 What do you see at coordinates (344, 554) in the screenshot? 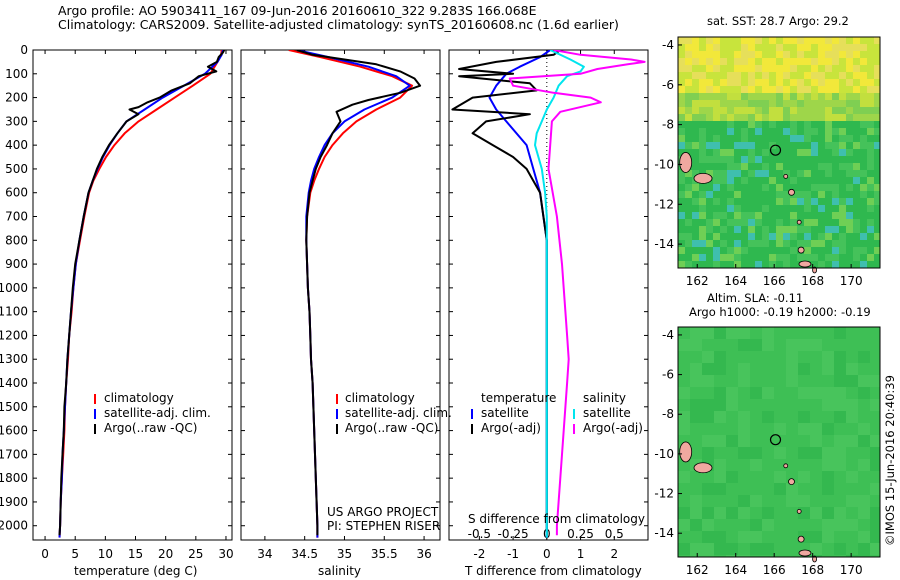
I see `salinity-xtick-label: 35` at bounding box center [344, 554].